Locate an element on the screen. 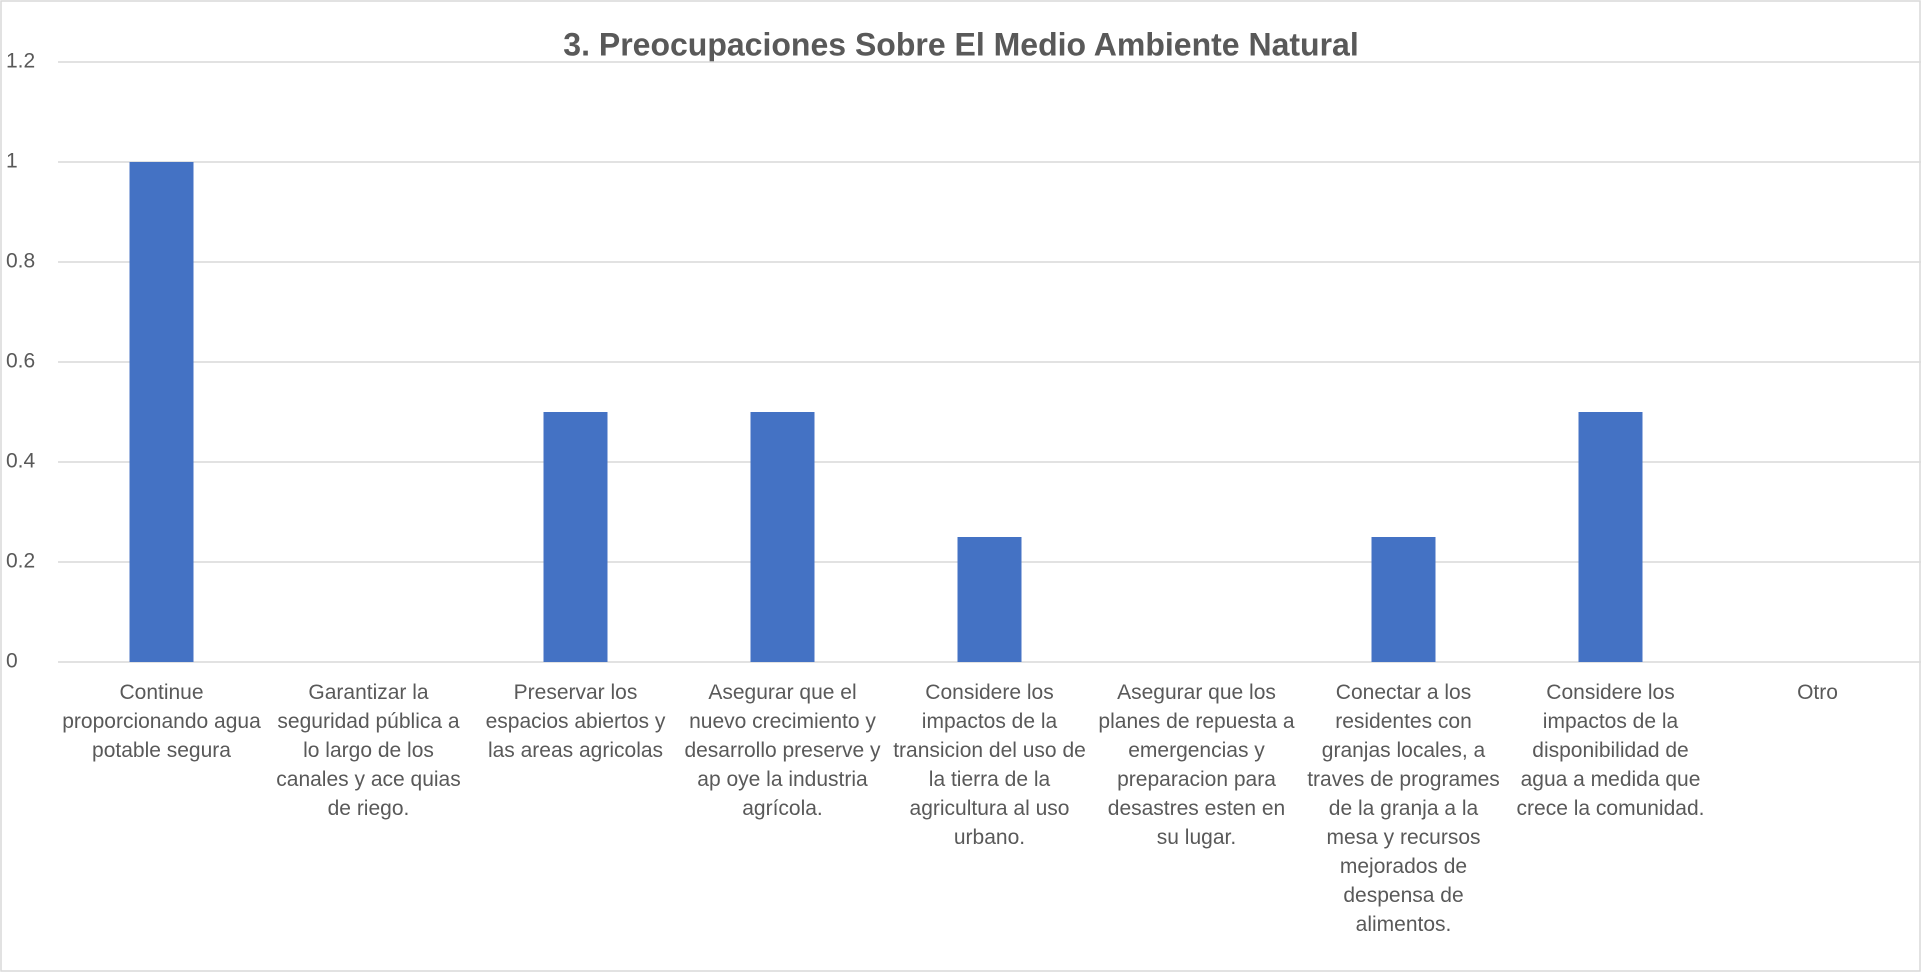  y-tick-label: 1 is located at coordinates (12, 161).